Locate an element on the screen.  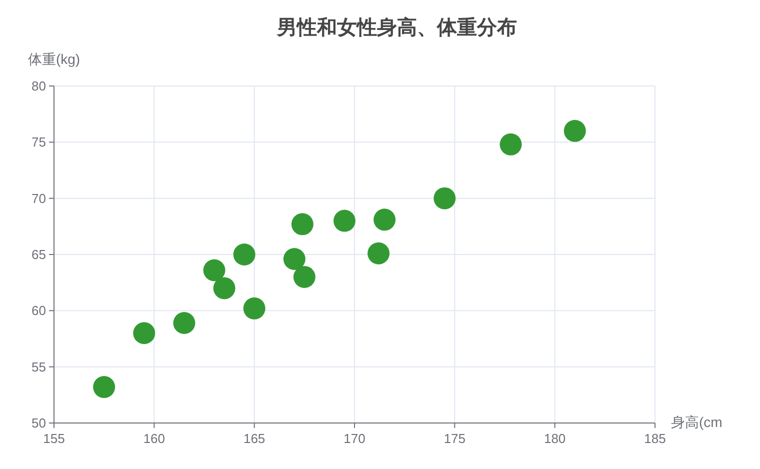
x-axis-title: 身高(cm is located at coordinates (696, 422).